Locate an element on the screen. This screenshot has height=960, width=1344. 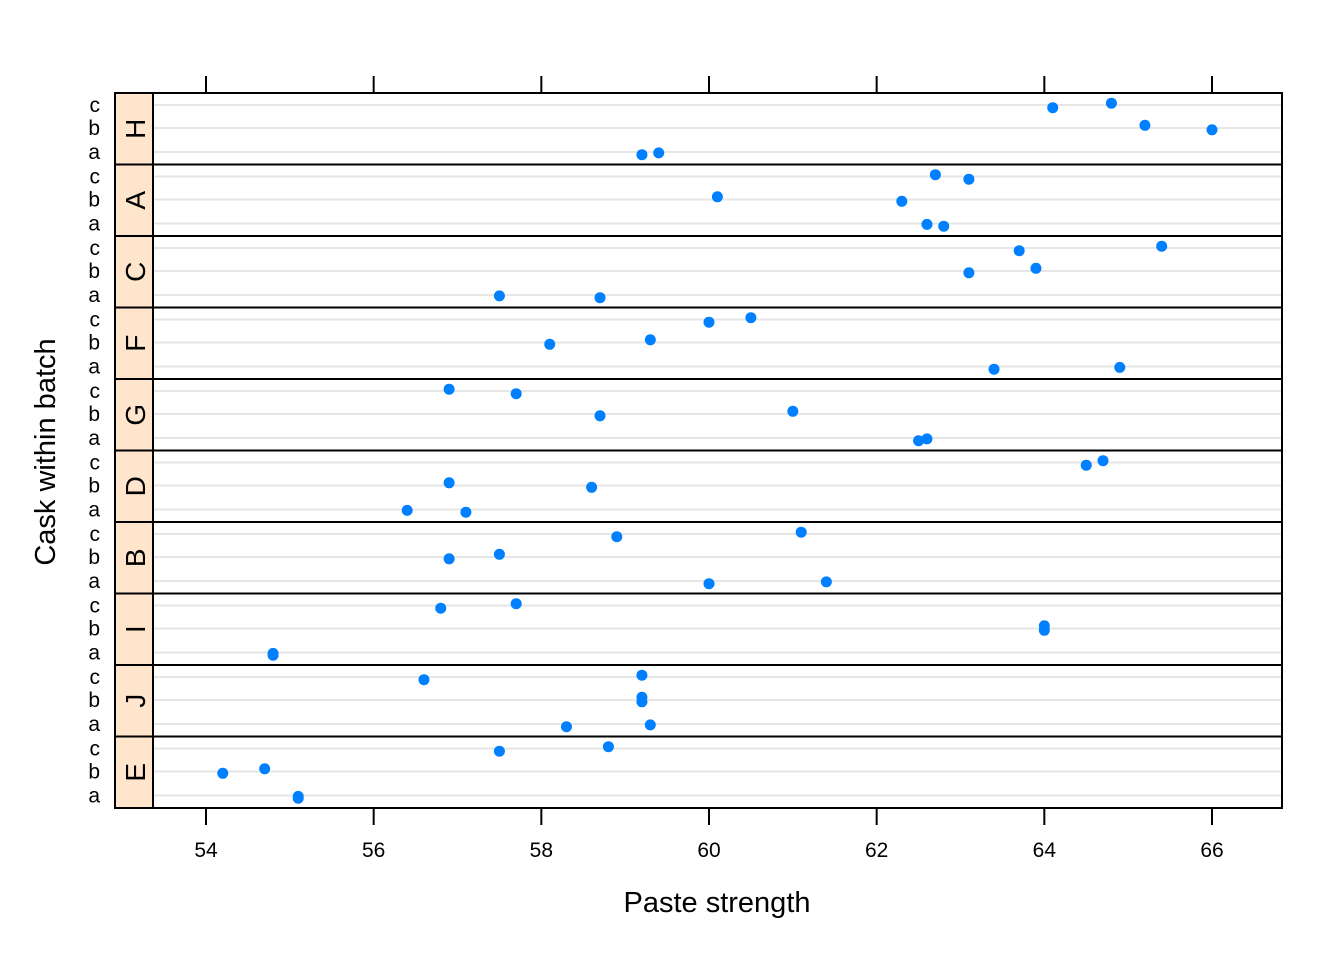
x-tick-label: 66 is located at coordinates (1211, 850).